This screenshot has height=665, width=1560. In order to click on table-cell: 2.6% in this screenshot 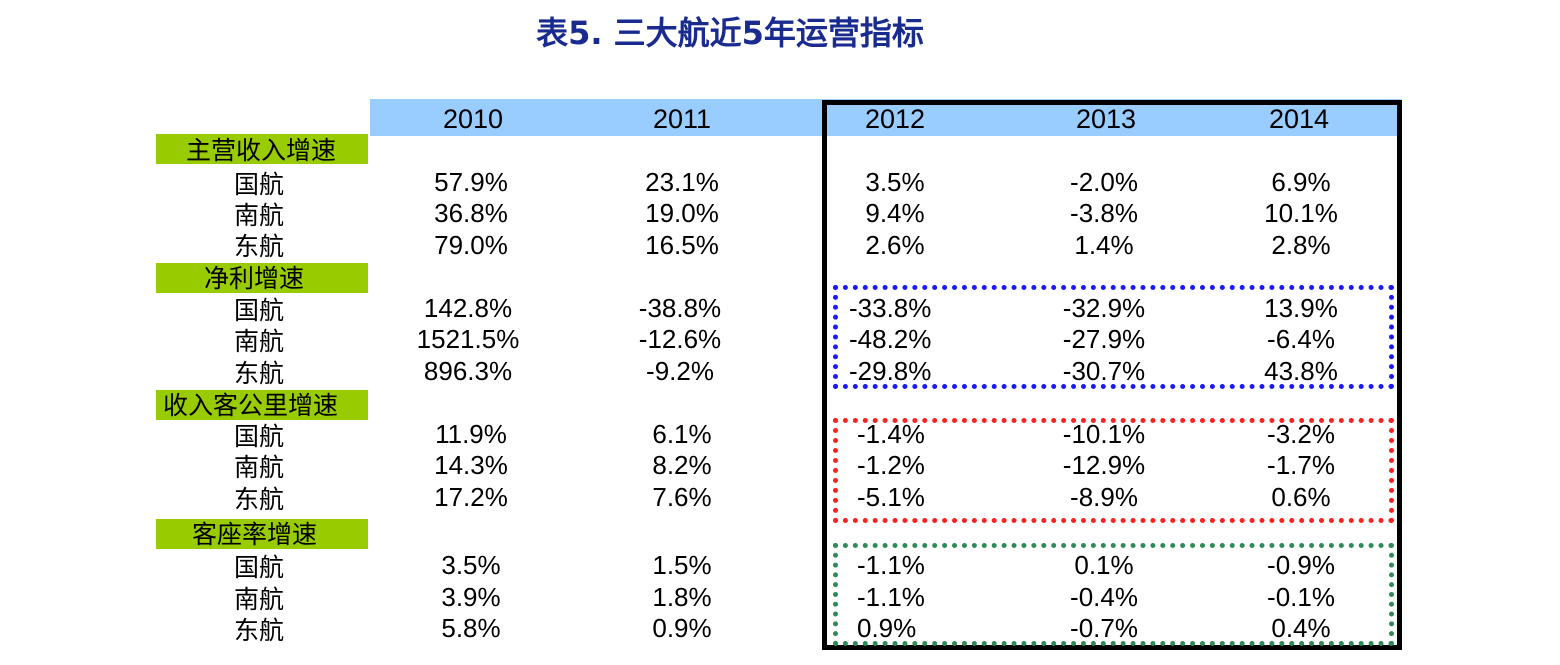, I will do `click(895, 245)`.